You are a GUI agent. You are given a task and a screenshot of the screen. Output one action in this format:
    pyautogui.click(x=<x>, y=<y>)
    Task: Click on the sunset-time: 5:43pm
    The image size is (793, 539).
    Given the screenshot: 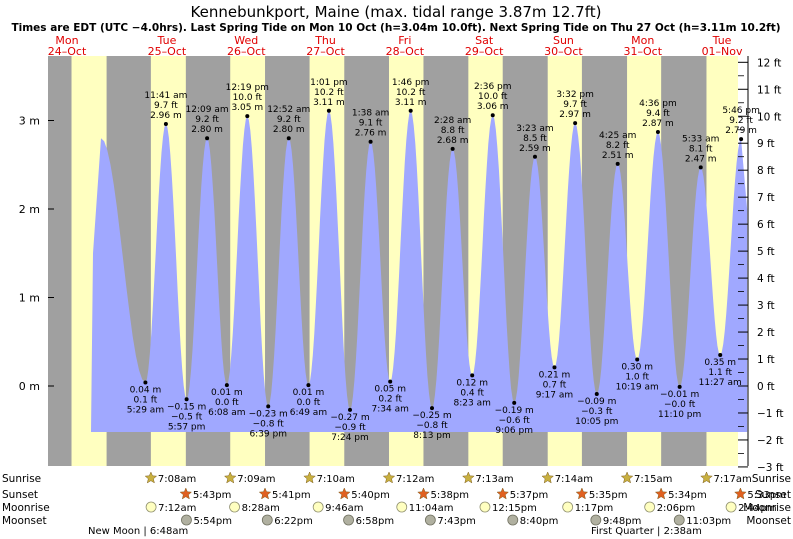 What is the action you would take?
    pyautogui.click(x=212, y=495)
    